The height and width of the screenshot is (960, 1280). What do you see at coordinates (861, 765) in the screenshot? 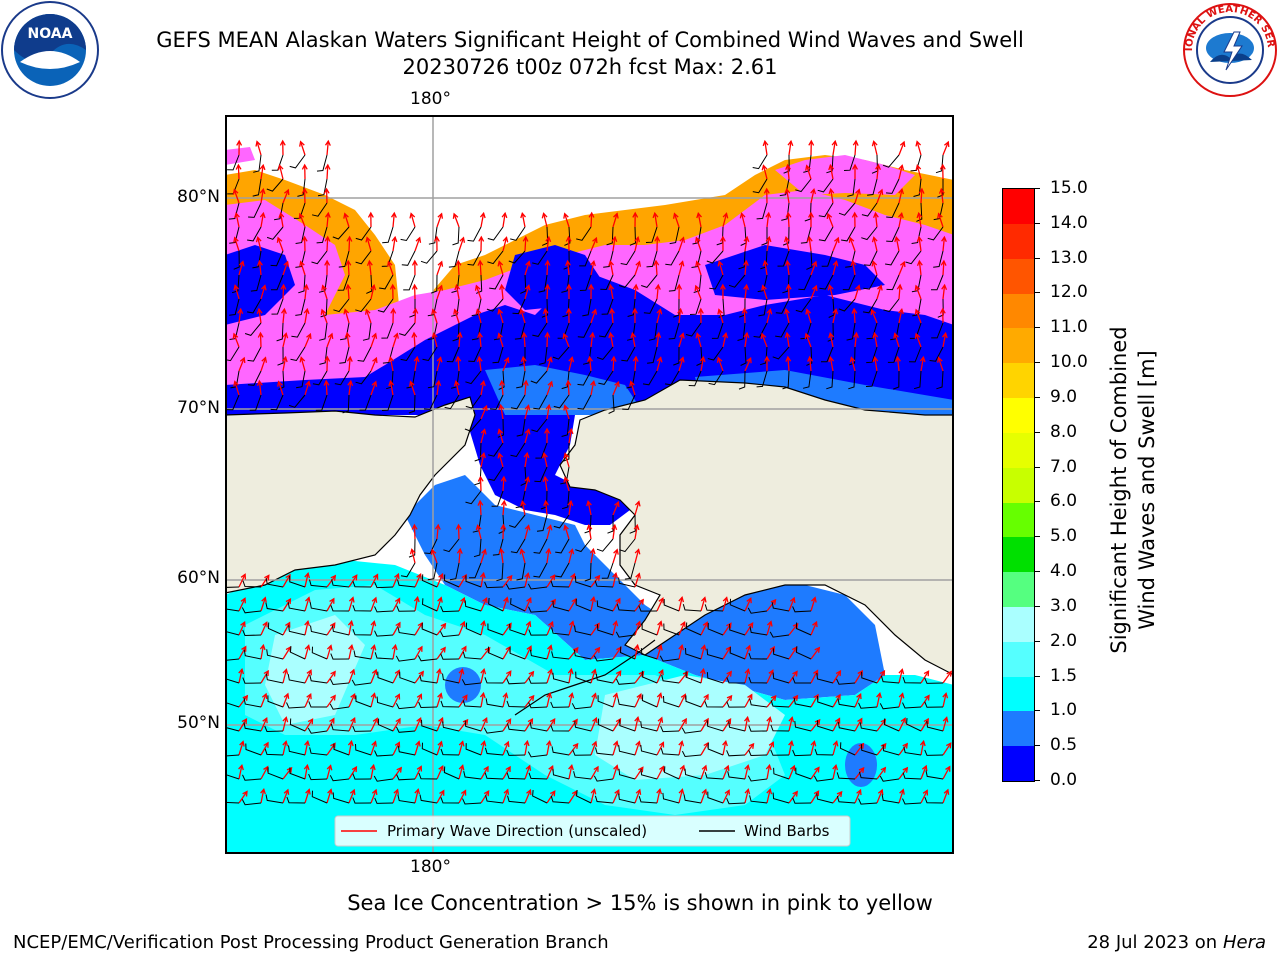
I see `pacific-patch-east` at bounding box center [861, 765].